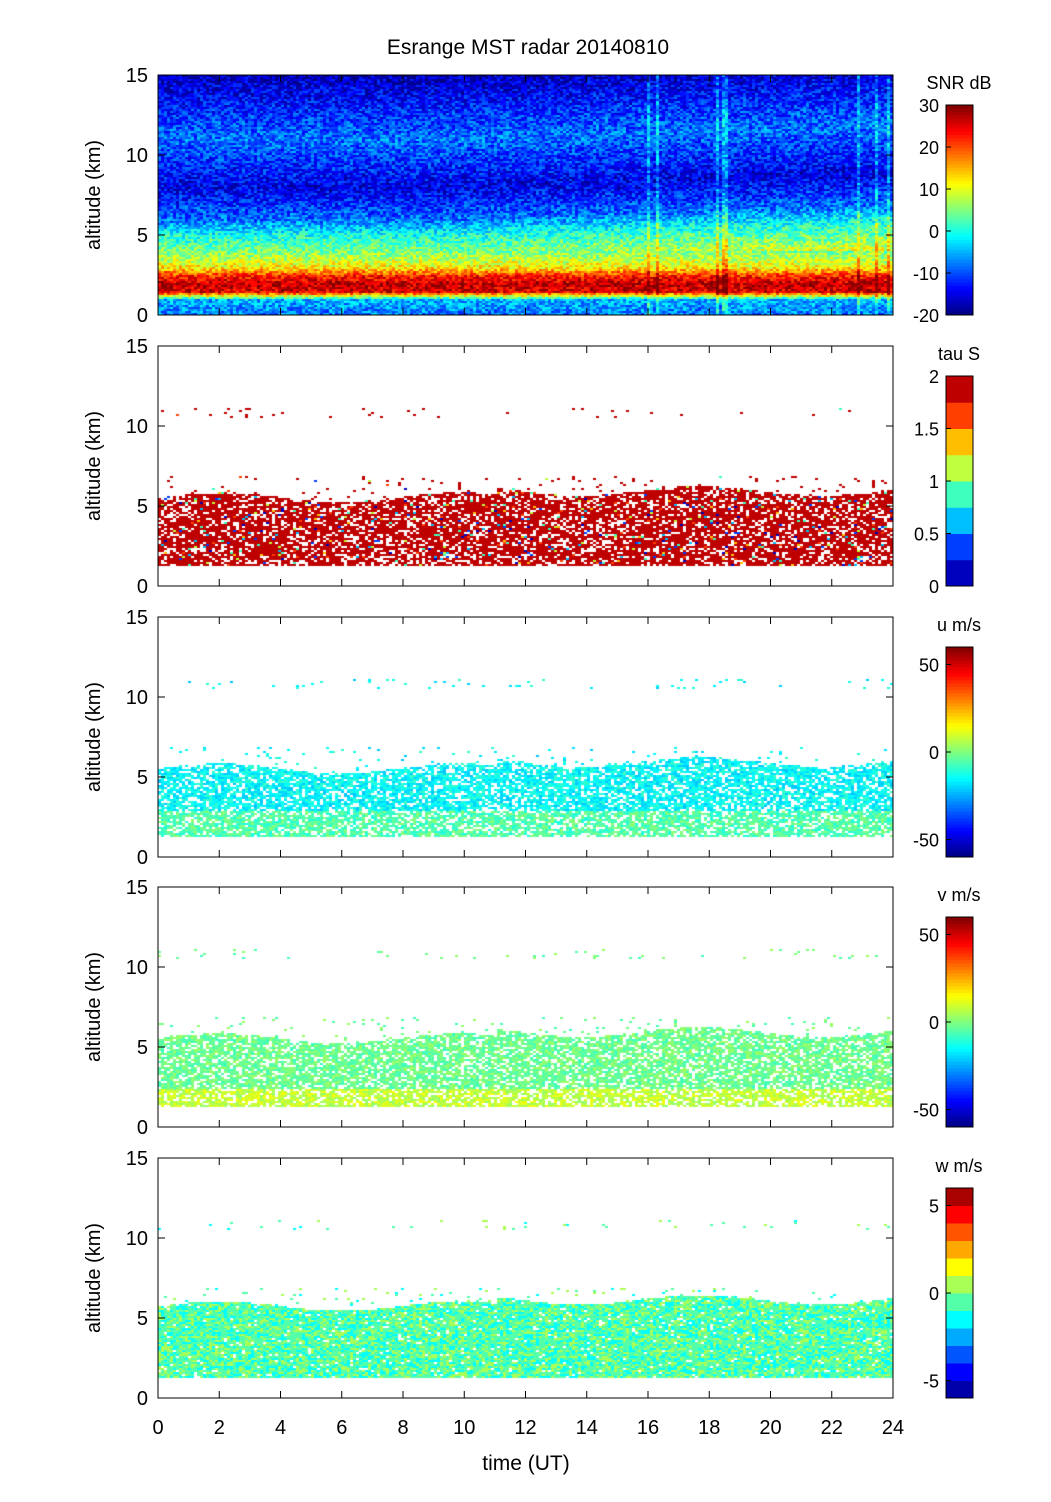 The width and height of the screenshot is (1051, 1502). What do you see at coordinates (402, 1428) in the screenshot?
I see `x-tick-label: 8` at bounding box center [402, 1428].